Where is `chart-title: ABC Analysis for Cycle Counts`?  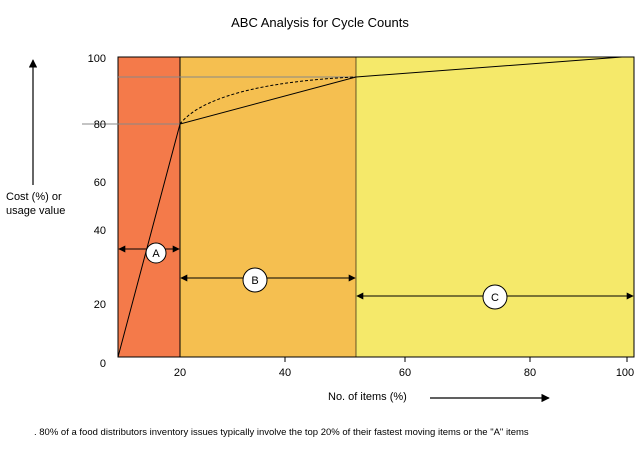 chart-title: ABC Analysis for Cycle Counts is located at coordinates (320, 22).